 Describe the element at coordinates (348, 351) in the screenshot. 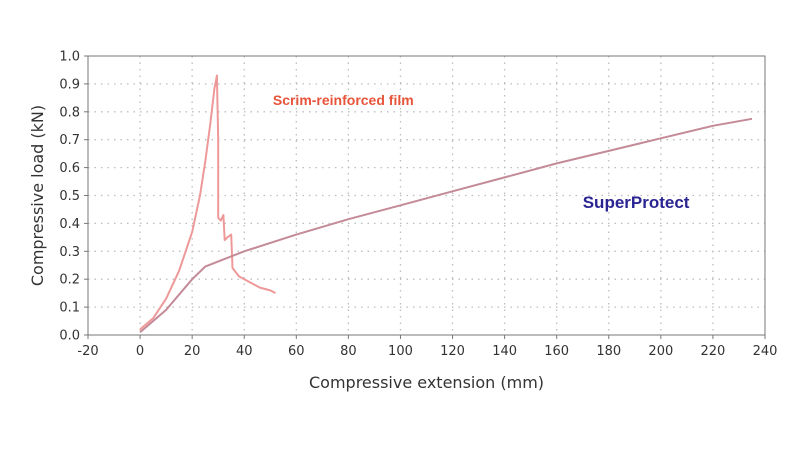

I see `x-tick-label: 80` at that location.